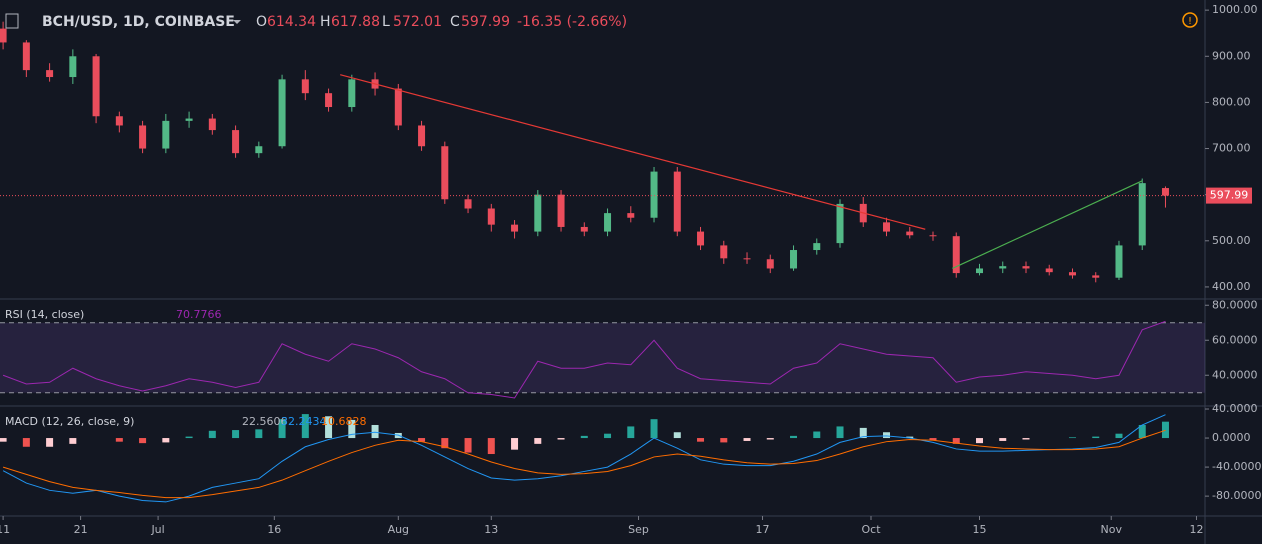 This screenshot has height=544, width=1262. I want to click on x-tick-label: 11, so click(5, 529).